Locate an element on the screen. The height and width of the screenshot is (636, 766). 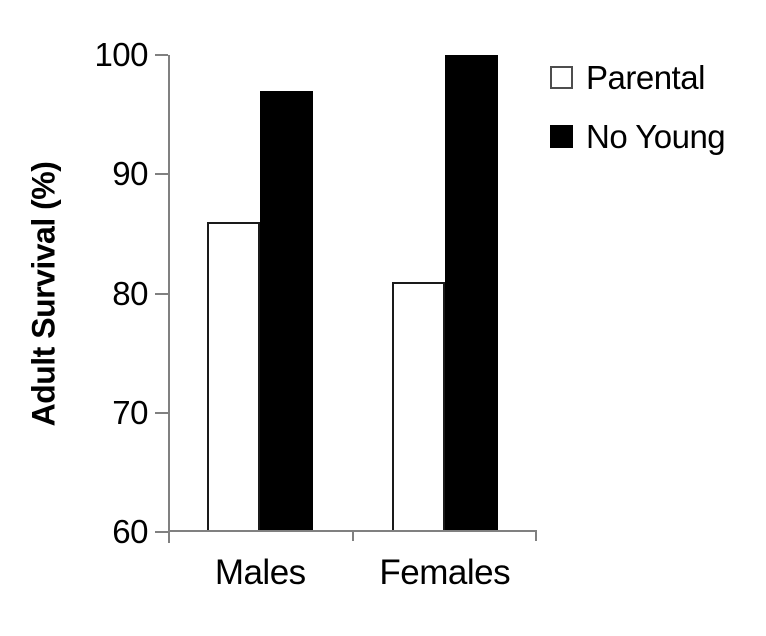
legend-label-parental: Parental is located at coordinates (645, 77).